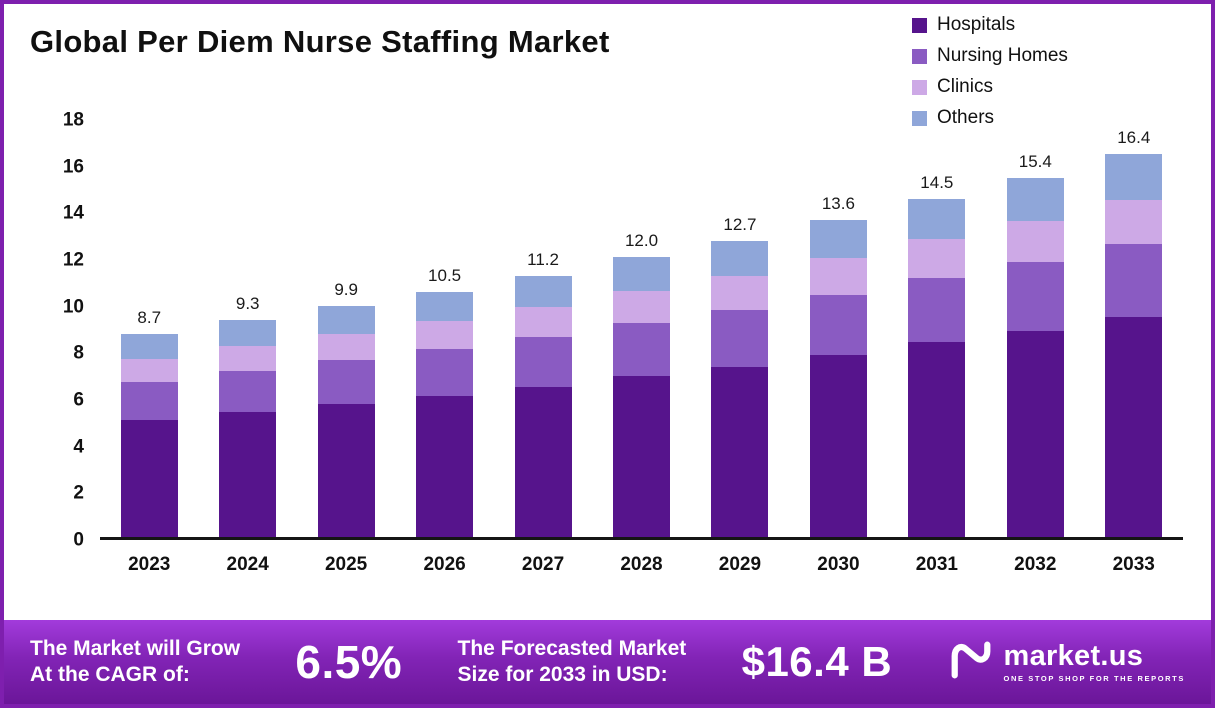 This screenshot has width=1215, height=708. I want to click on market-us-logo-icon, so click(971, 662).